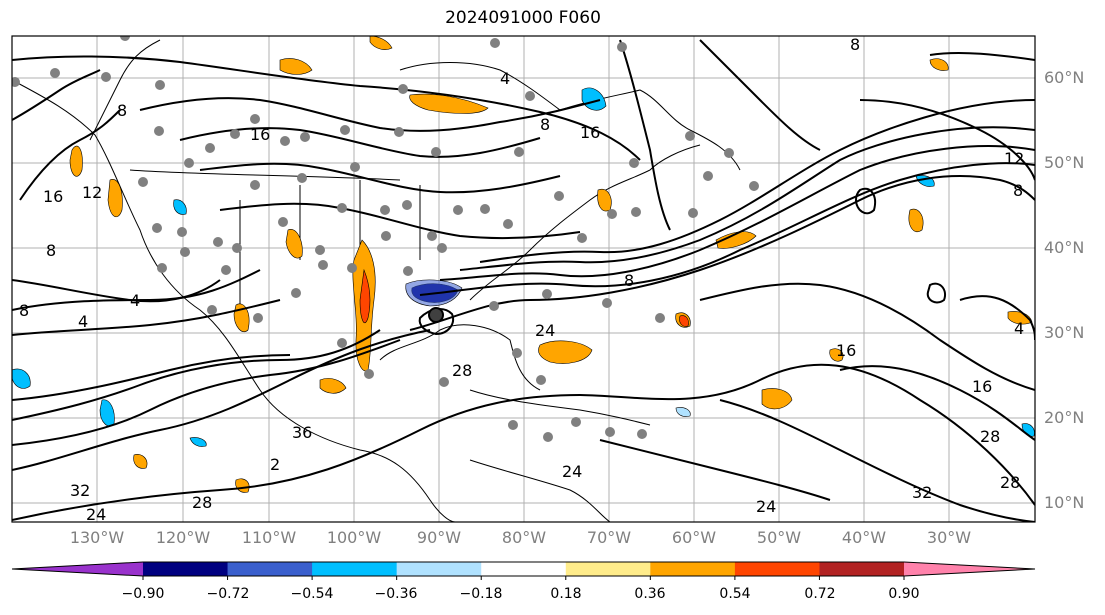 This screenshot has height=615, width=1105. What do you see at coordinates (1064, 502) in the screenshot?
I see `lat-label-10n: 10°N` at bounding box center [1064, 502].